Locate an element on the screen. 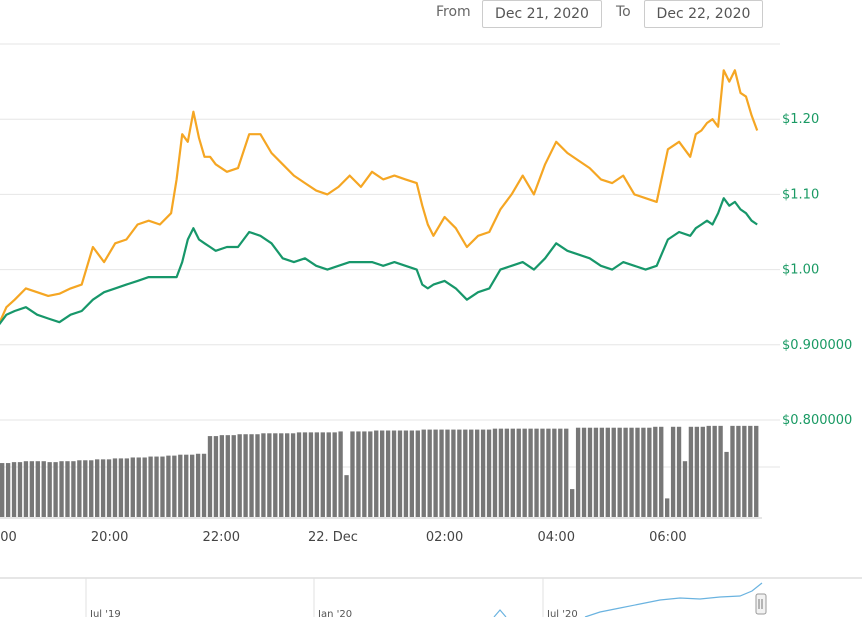 This screenshot has width=862, height=617. x-tick-label: 22. Dec is located at coordinates (333, 537).